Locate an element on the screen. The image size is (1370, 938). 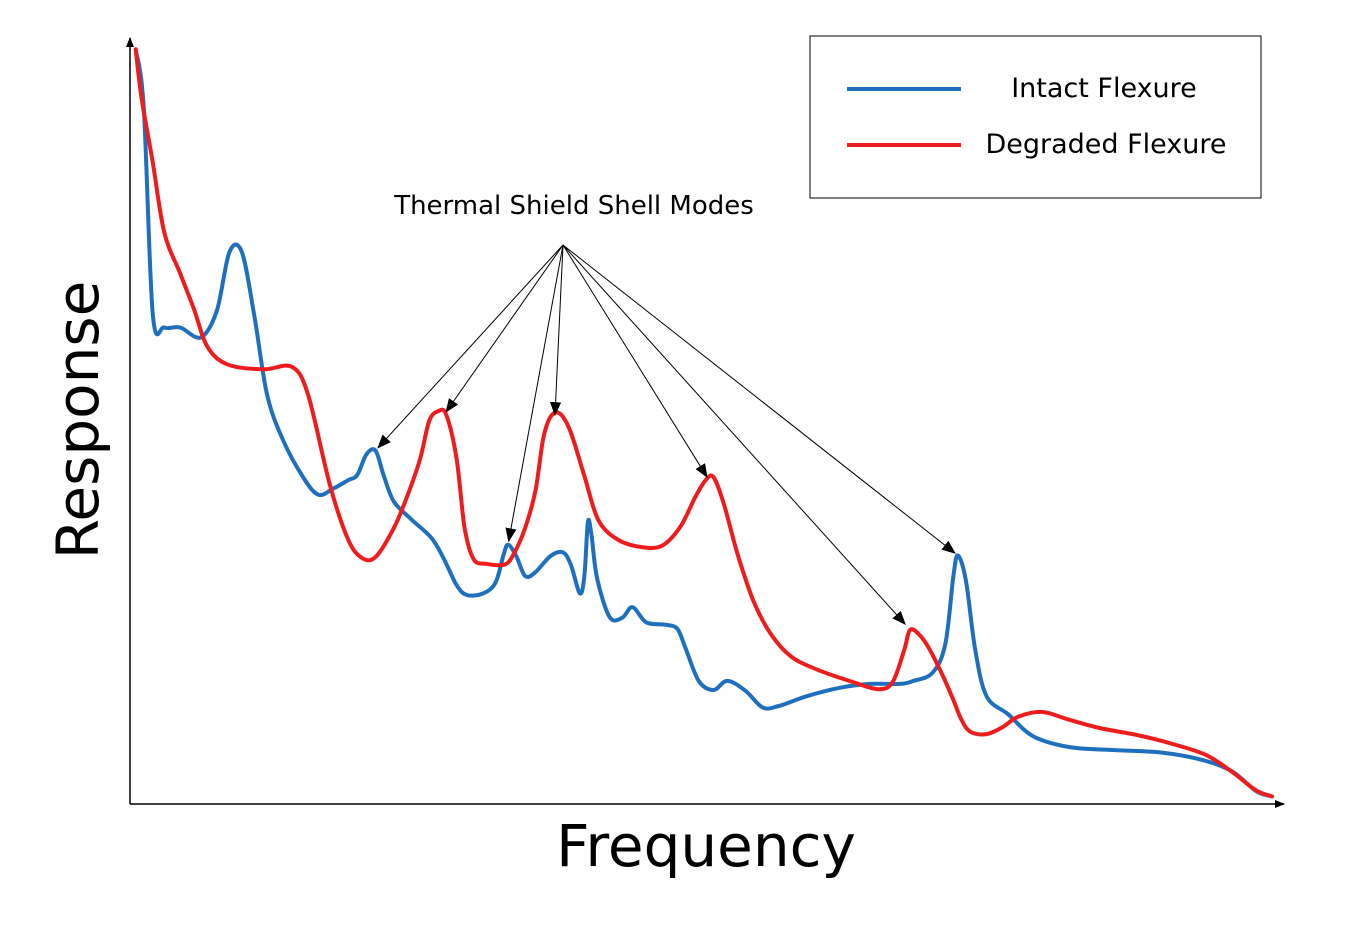
x-axis-title: Frequency is located at coordinates (706, 846).